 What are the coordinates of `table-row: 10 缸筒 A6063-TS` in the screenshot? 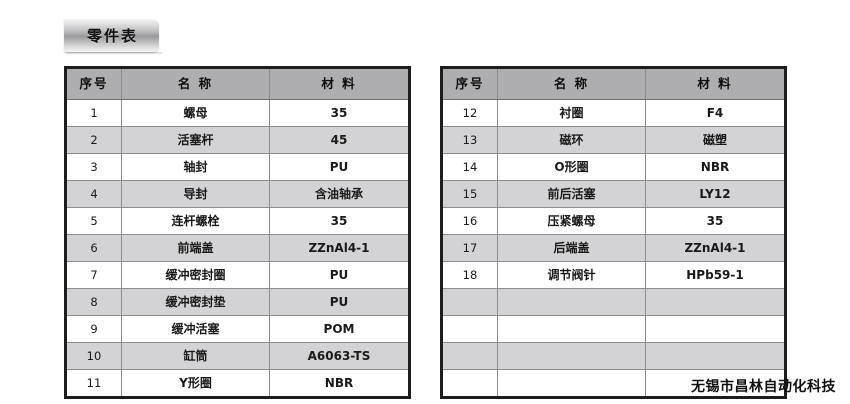 It's located at (237, 356).